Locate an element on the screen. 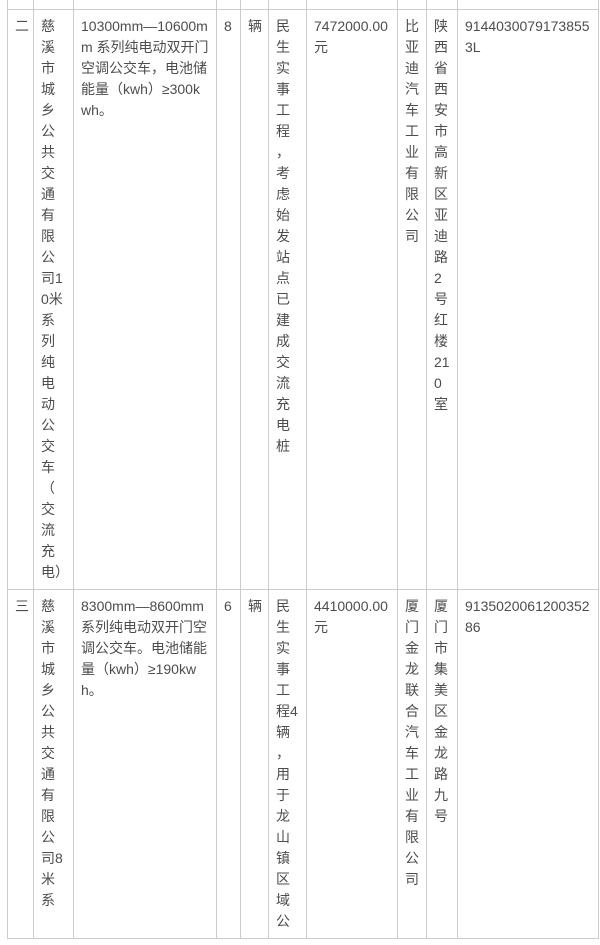  project-name-cell: 慈溪市城乡公共交通有限公司10米系列纯电动公交车（交流充电） is located at coordinates (53, 299).